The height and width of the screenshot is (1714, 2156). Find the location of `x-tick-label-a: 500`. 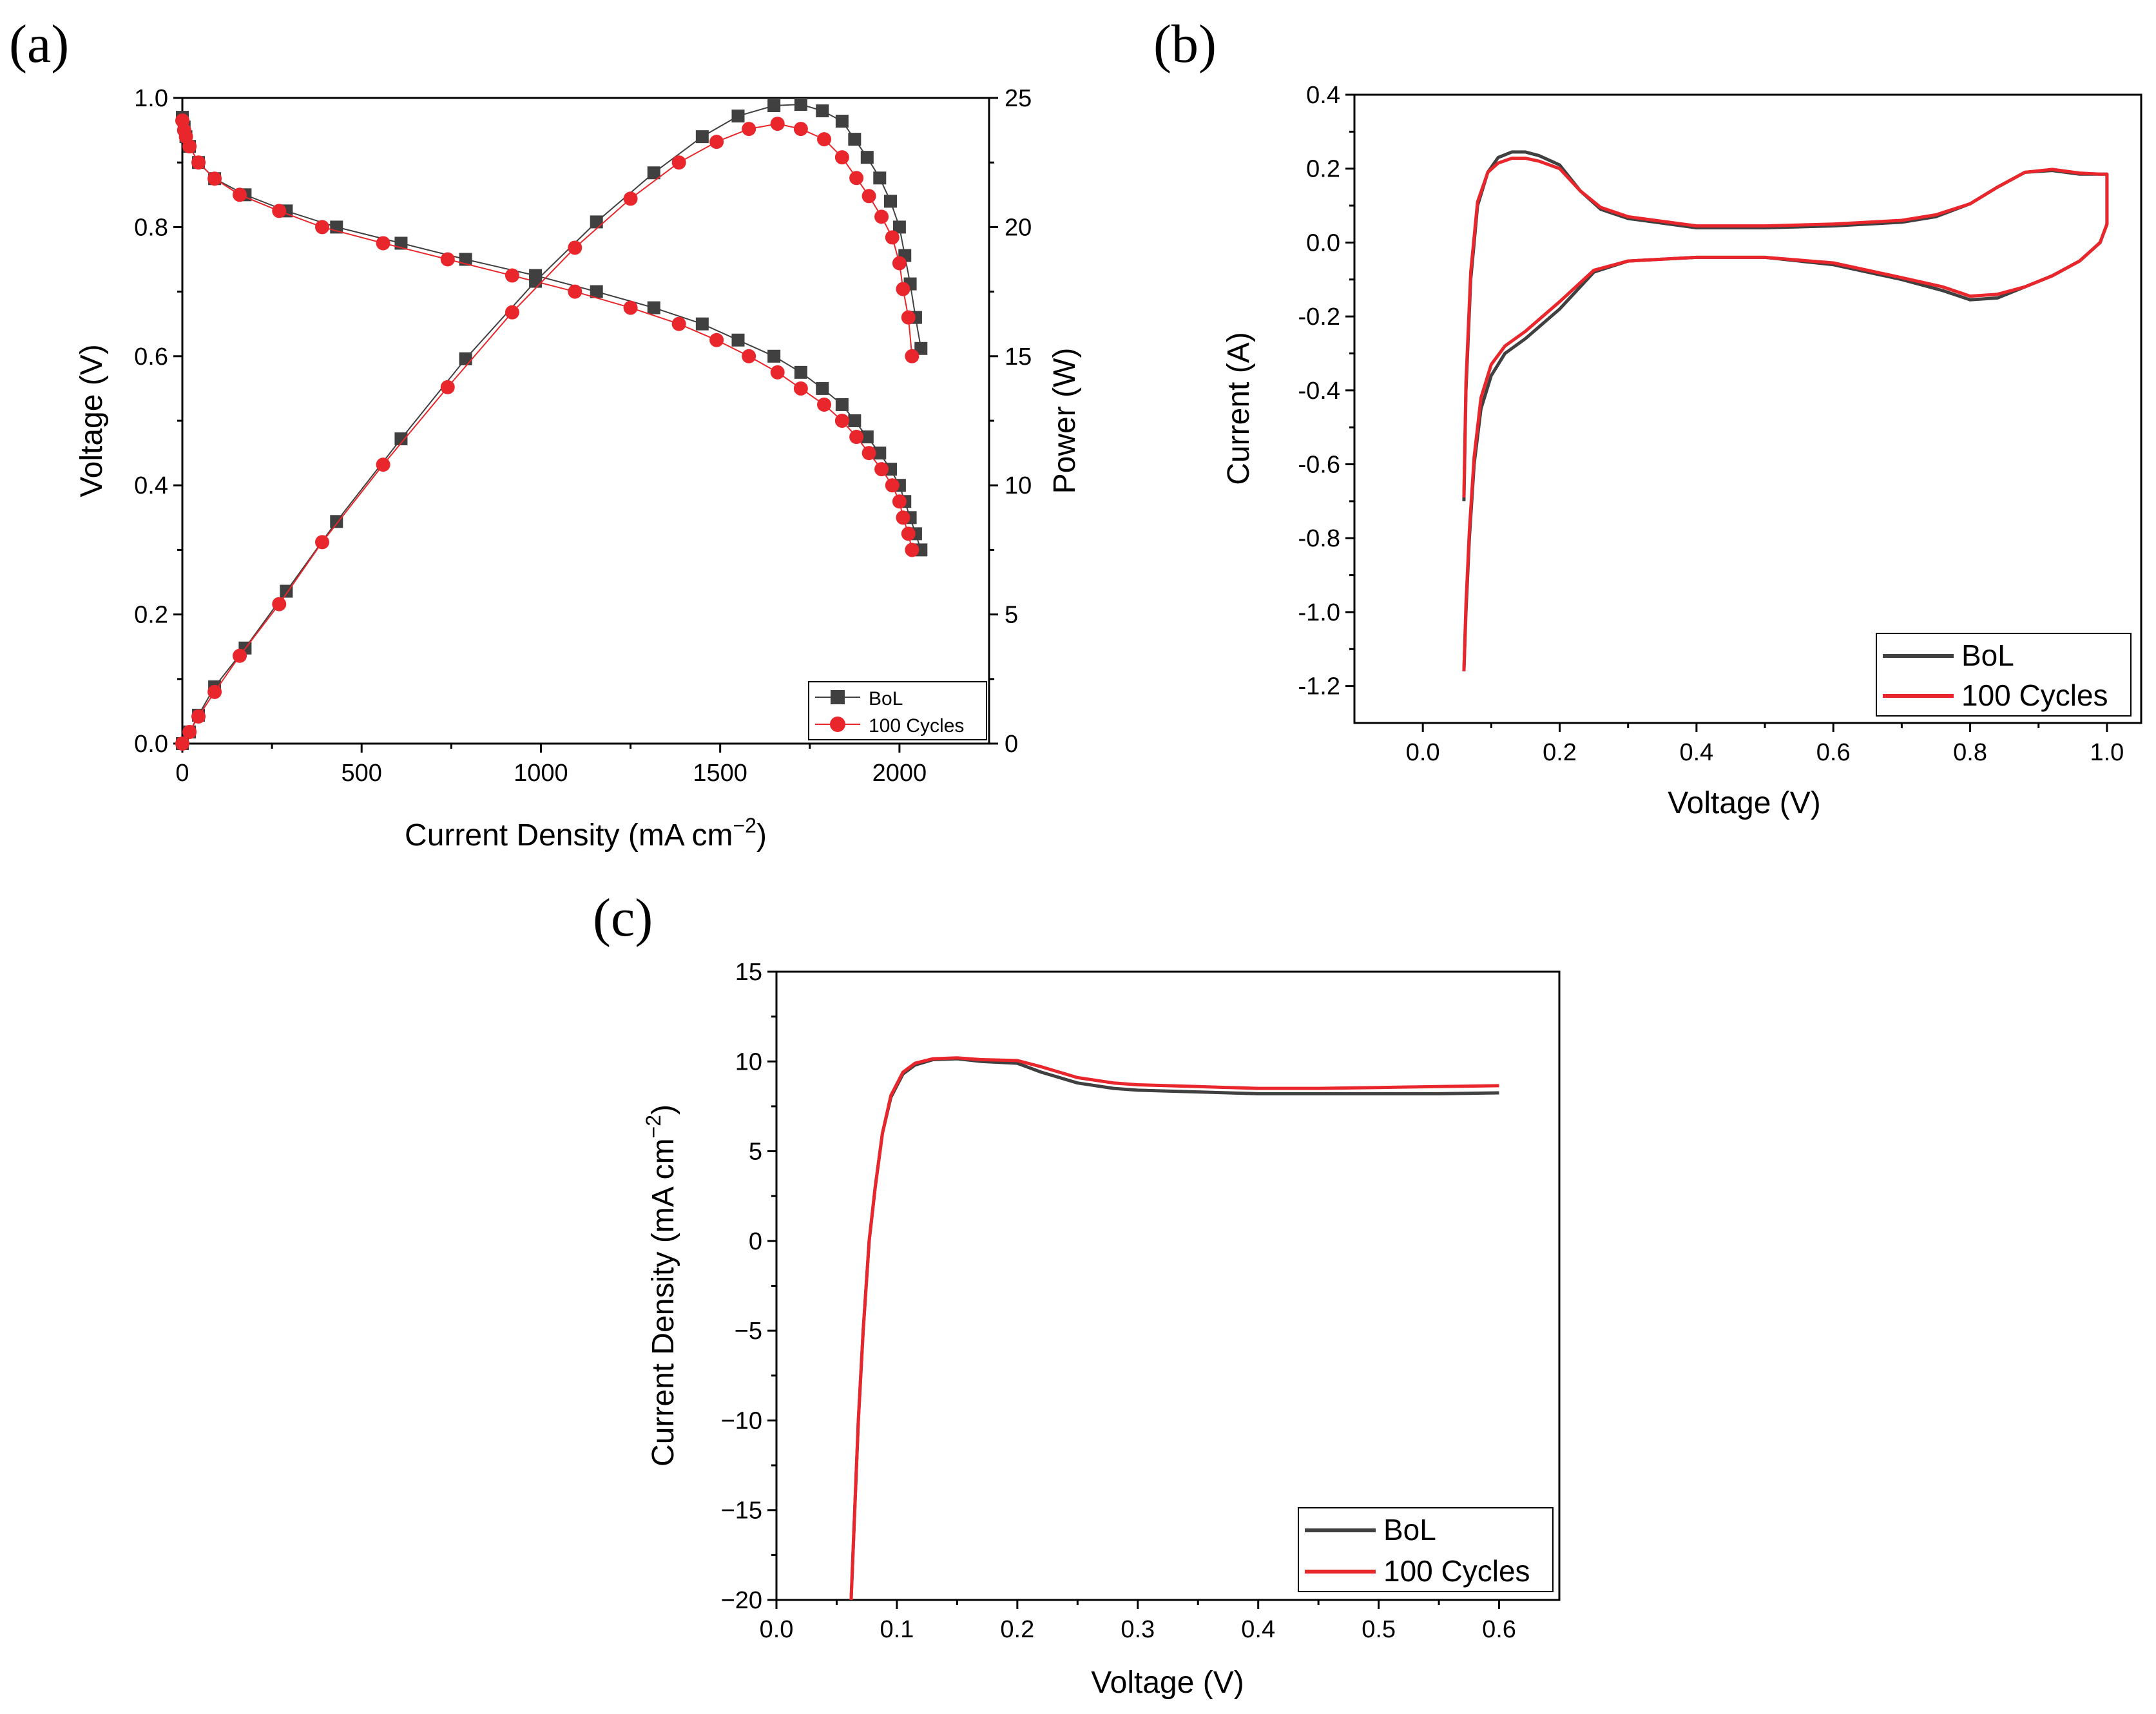

x-tick-label-a: 500 is located at coordinates (362, 773).